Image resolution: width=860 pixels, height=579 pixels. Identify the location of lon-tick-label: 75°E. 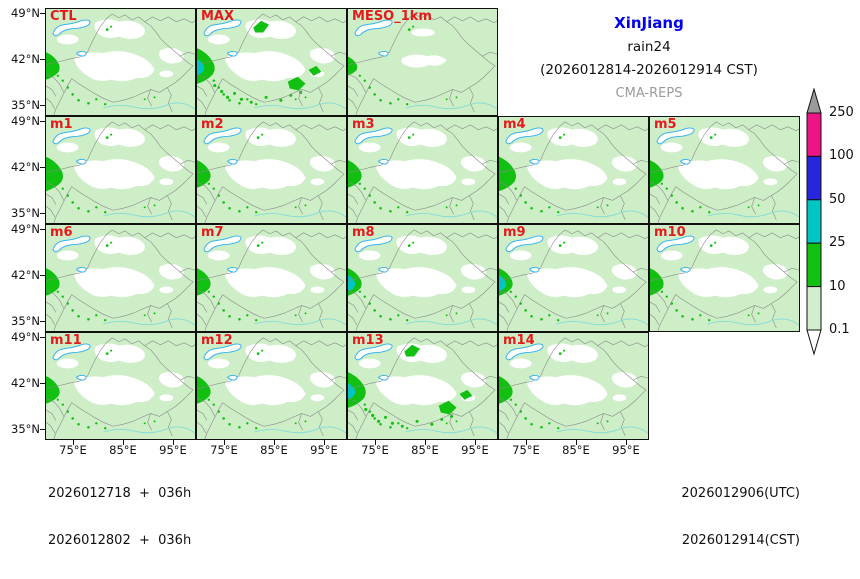
(224, 450).